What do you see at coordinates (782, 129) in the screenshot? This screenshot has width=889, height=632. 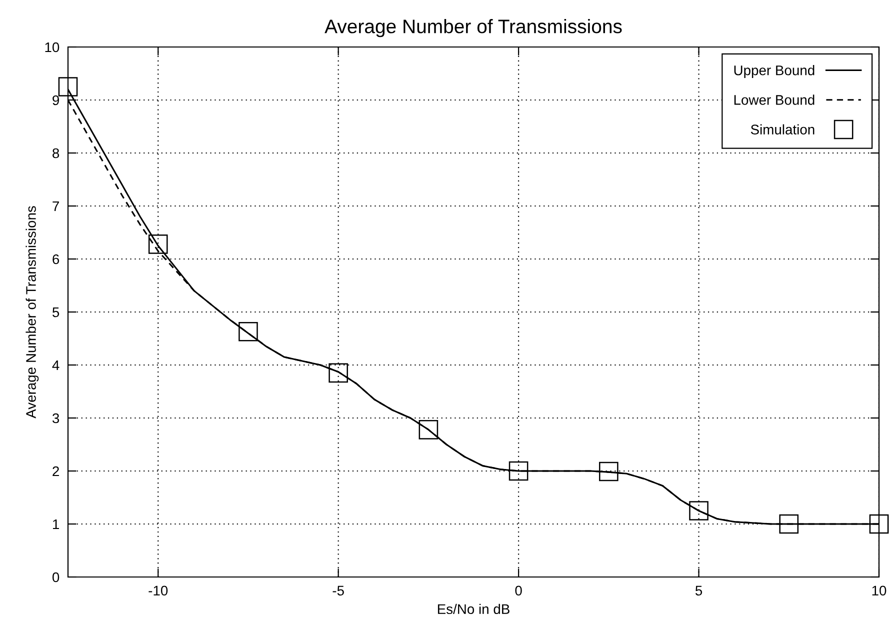 I see `legend-label: Simulation` at bounding box center [782, 129].